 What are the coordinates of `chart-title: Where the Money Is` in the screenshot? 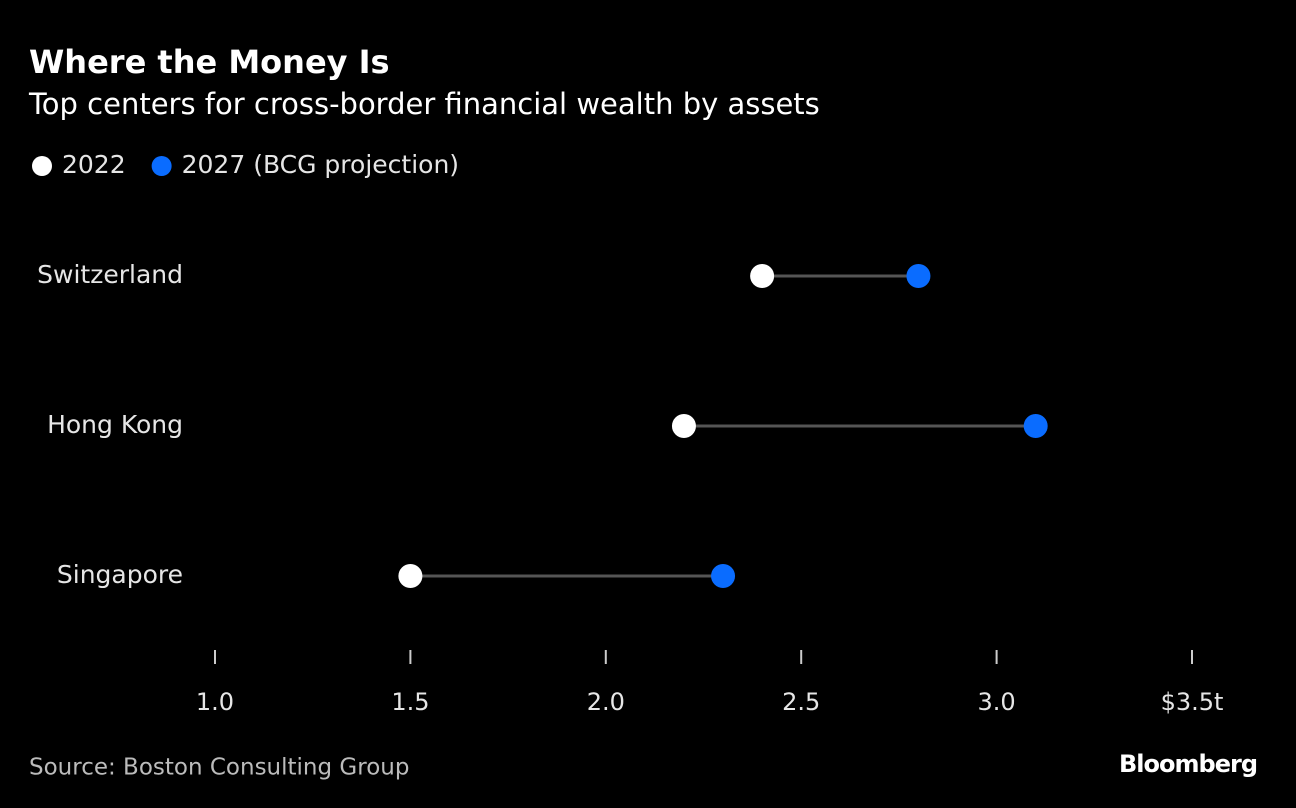 It's located at (209, 62).